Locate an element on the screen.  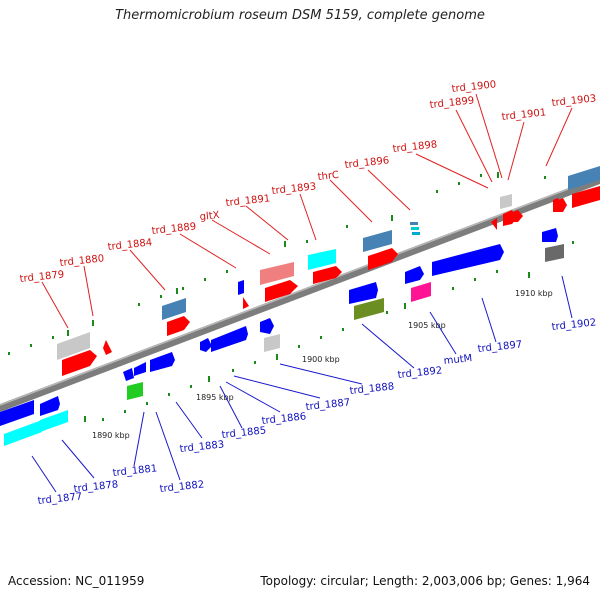
gene-label: trd_1886 is located at coordinates (284, 419).